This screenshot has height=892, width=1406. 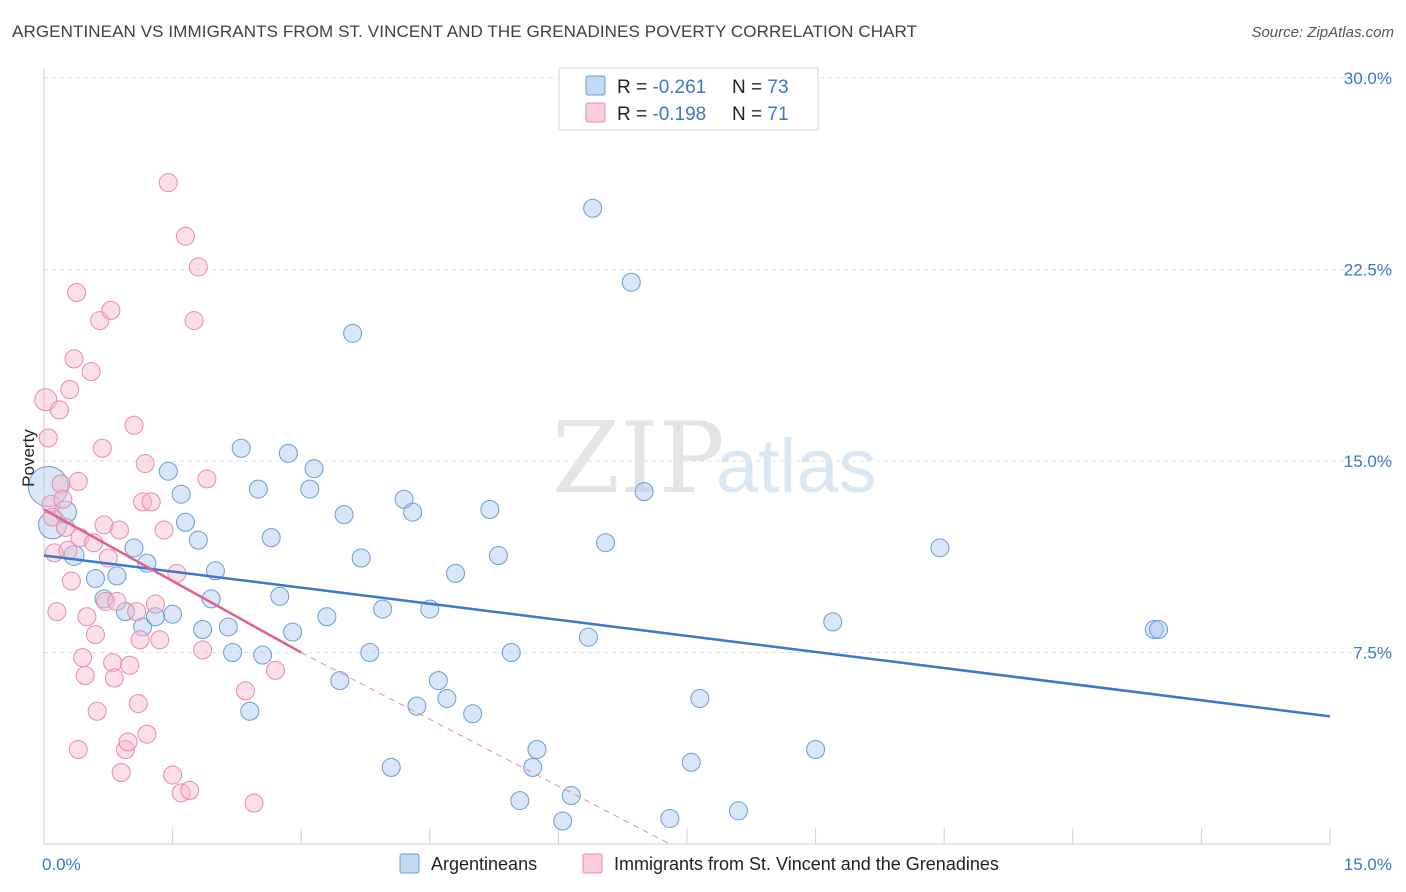 What do you see at coordinates (777, 87) in the screenshot?
I see `legend-n-value-blue: 73` at bounding box center [777, 87].